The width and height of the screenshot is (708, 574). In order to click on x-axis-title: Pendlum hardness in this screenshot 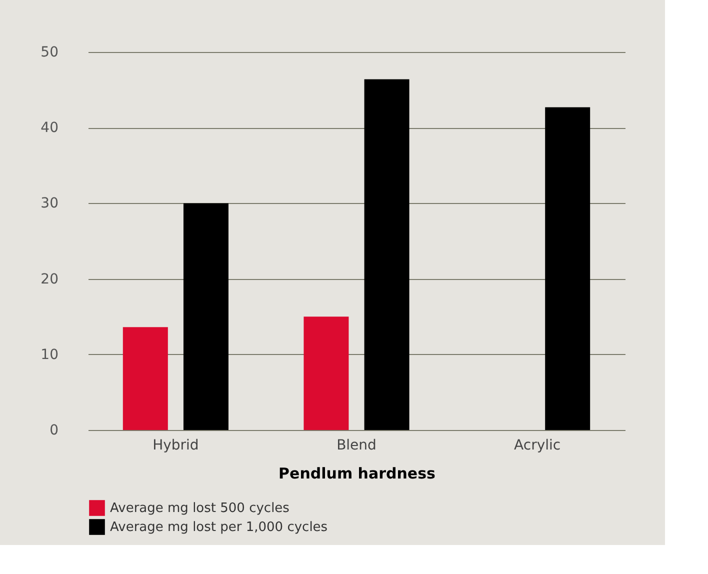, I will do `click(357, 473)`.